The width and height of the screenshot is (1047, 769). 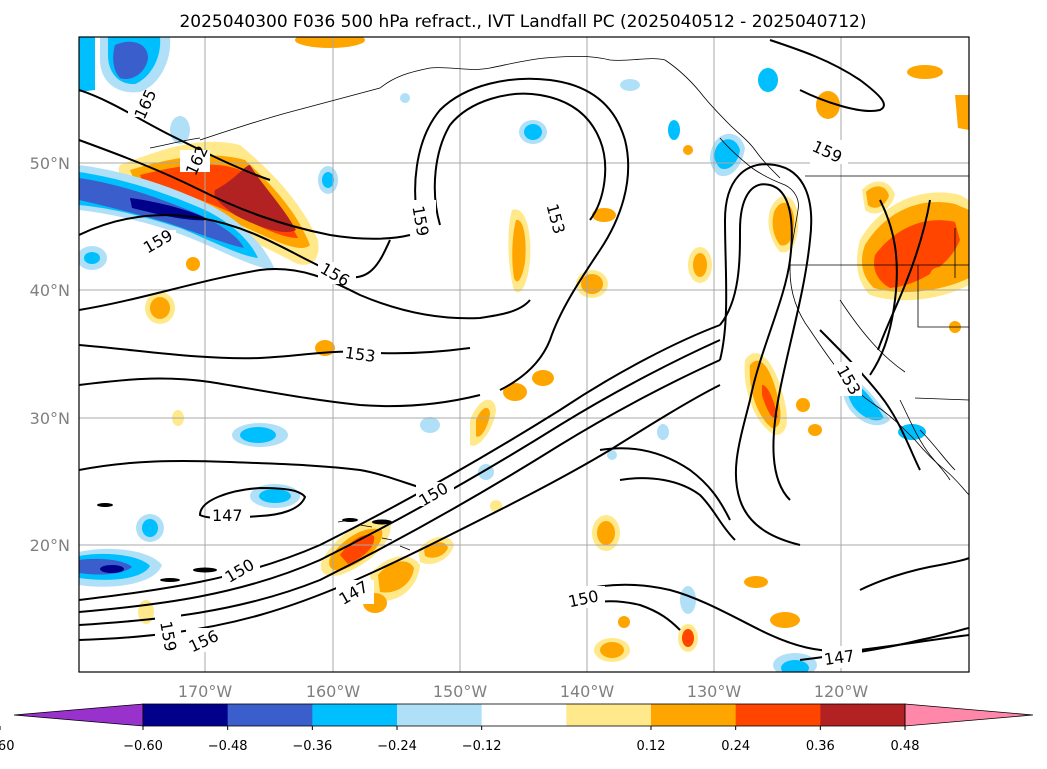 I want to click on lon-label: 120°W, so click(x=841, y=691).